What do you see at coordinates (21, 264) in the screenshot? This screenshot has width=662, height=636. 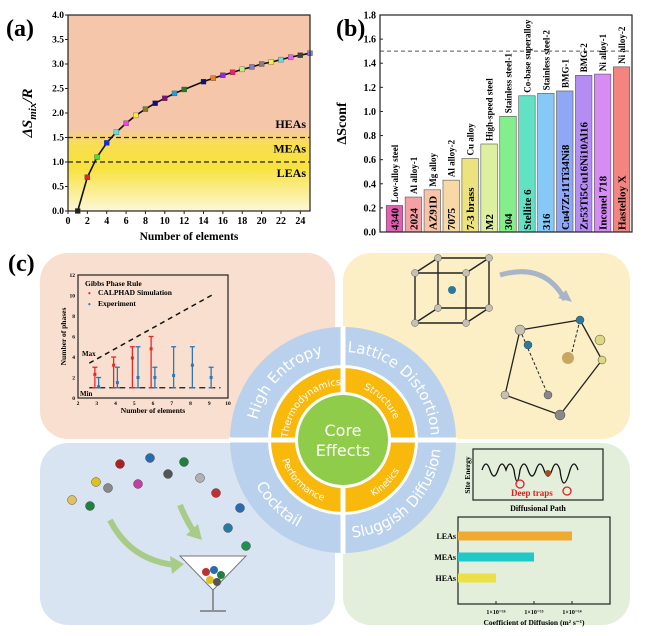 I see `panel-label-c: (c)` at bounding box center [21, 264].